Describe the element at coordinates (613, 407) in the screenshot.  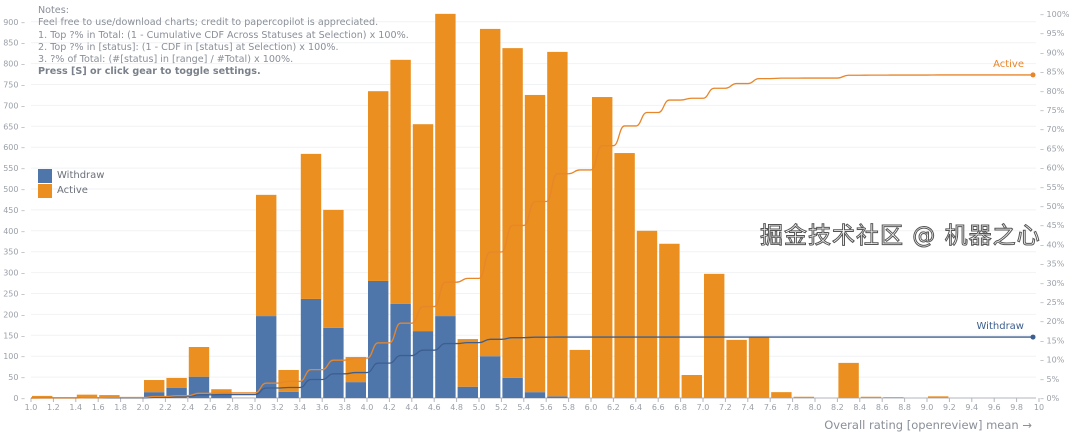
I see `x-tick-label: 6.2` at that location.